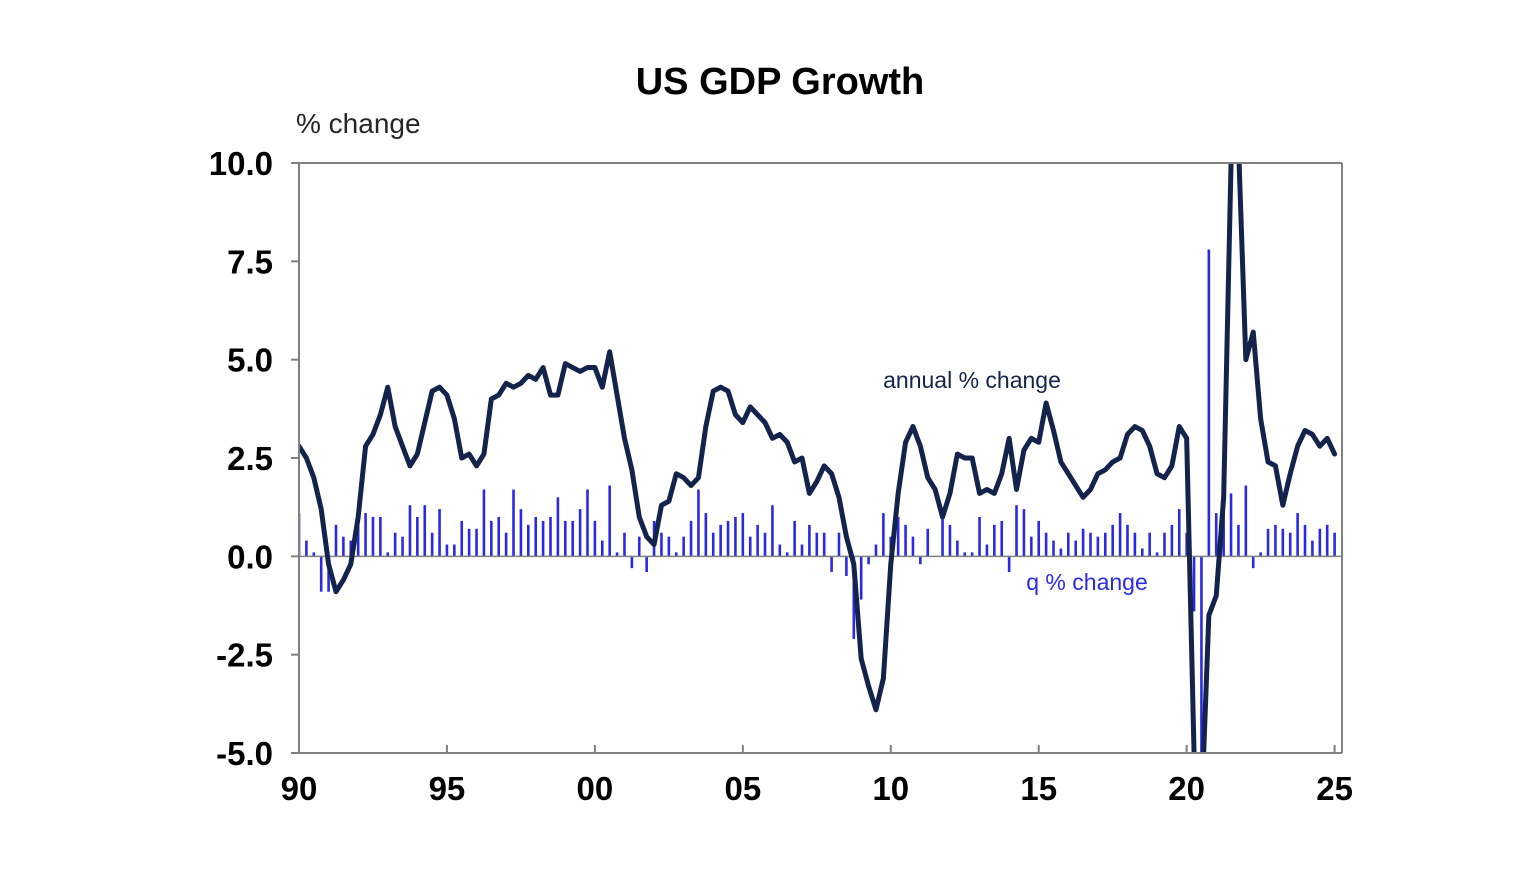 Image resolution: width=1536 pixels, height=876 pixels. I want to click on x-tick-label: 00, so click(595, 788).